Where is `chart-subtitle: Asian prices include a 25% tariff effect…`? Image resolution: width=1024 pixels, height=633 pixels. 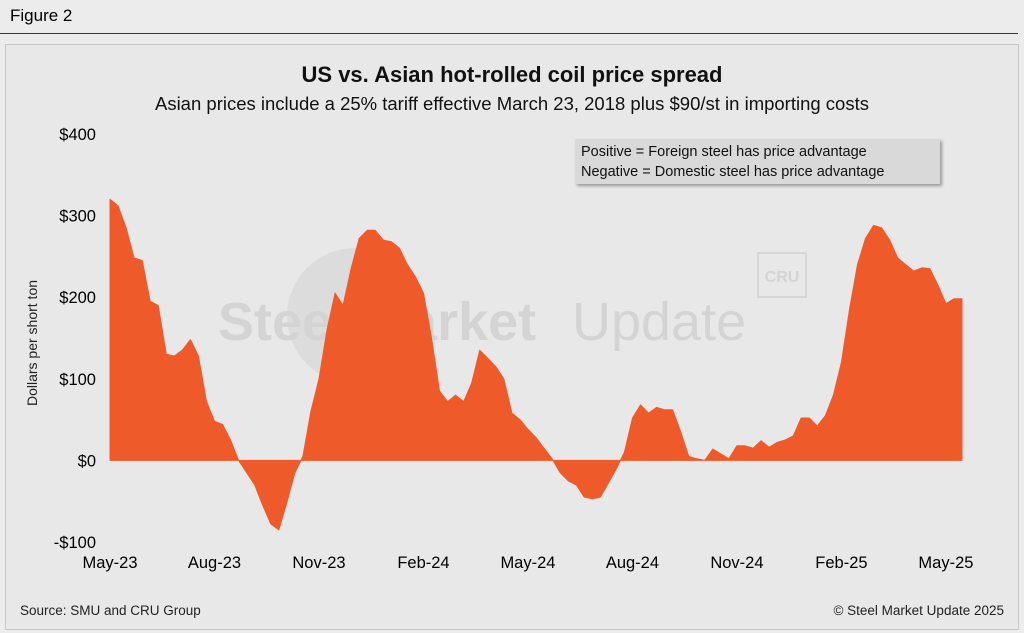
chart-subtitle: Asian prices include a 25% tariff effect… is located at coordinates (511, 103).